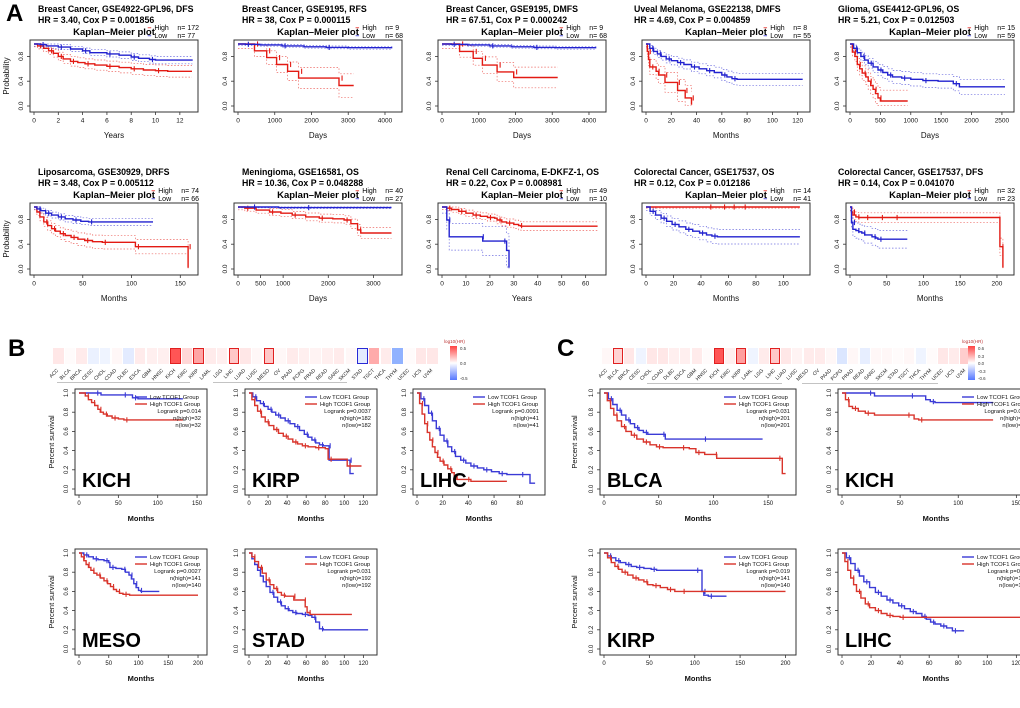 Image resolution: width=1020 pixels, height=708 pixels. Describe the element at coordinates (175, 356) in the screenshot. I see `heatmap-cell-KICH` at that location.